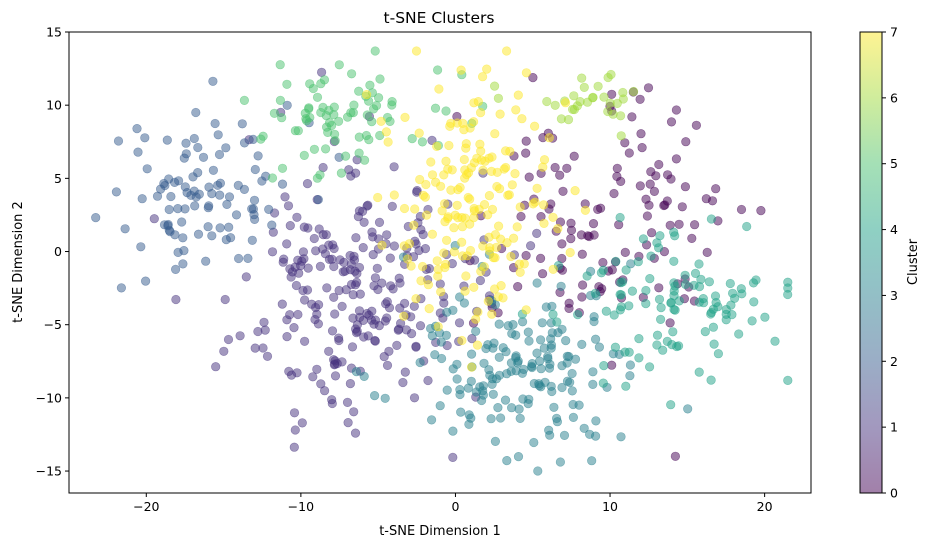  What do you see at coordinates (440, 531) in the screenshot?
I see `x-axis-label: t-SNE Dimension 1` at bounding box center [440, 531].